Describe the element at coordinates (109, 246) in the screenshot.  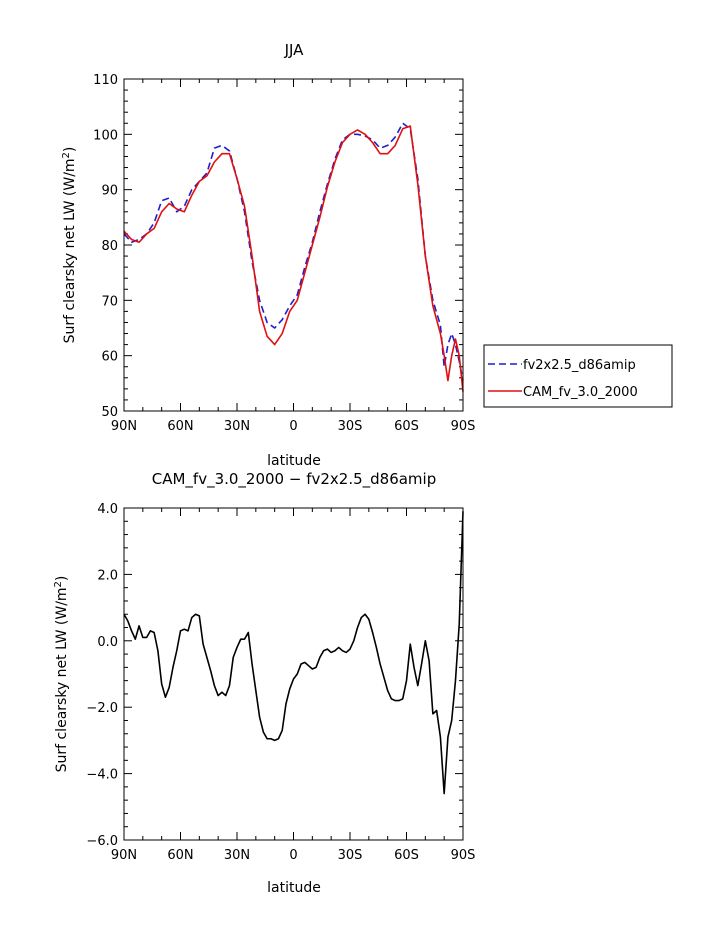
I see `top-y-tick-label: 80` at that location.